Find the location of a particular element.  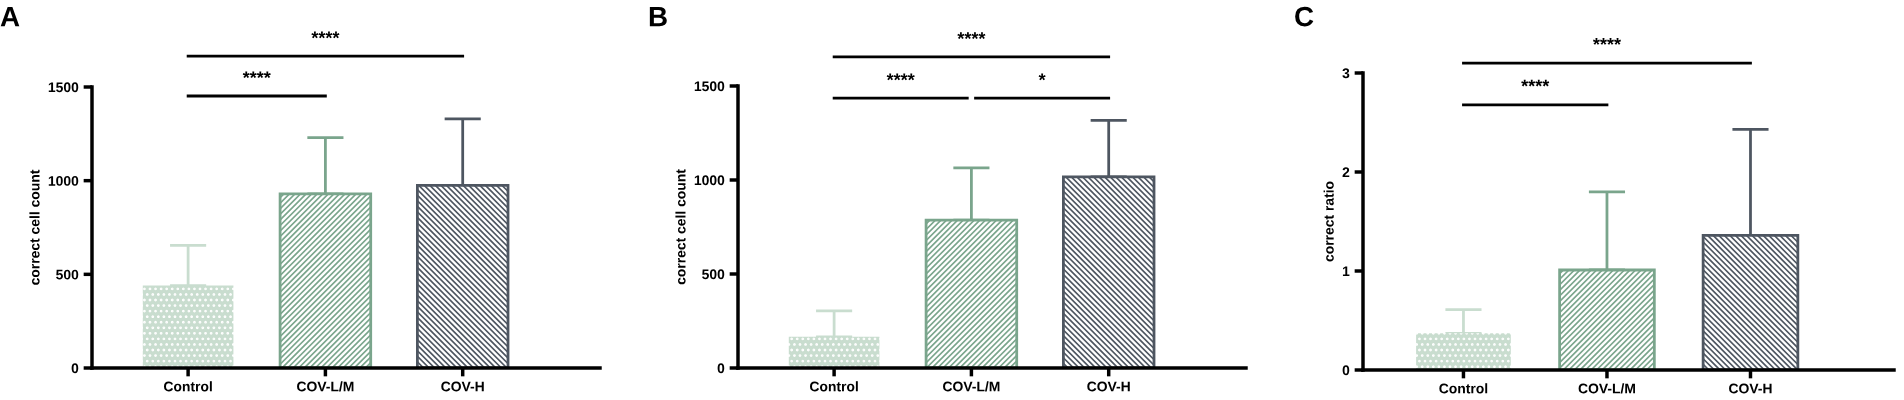

chart-title: A is located at coordinates (10, 17).